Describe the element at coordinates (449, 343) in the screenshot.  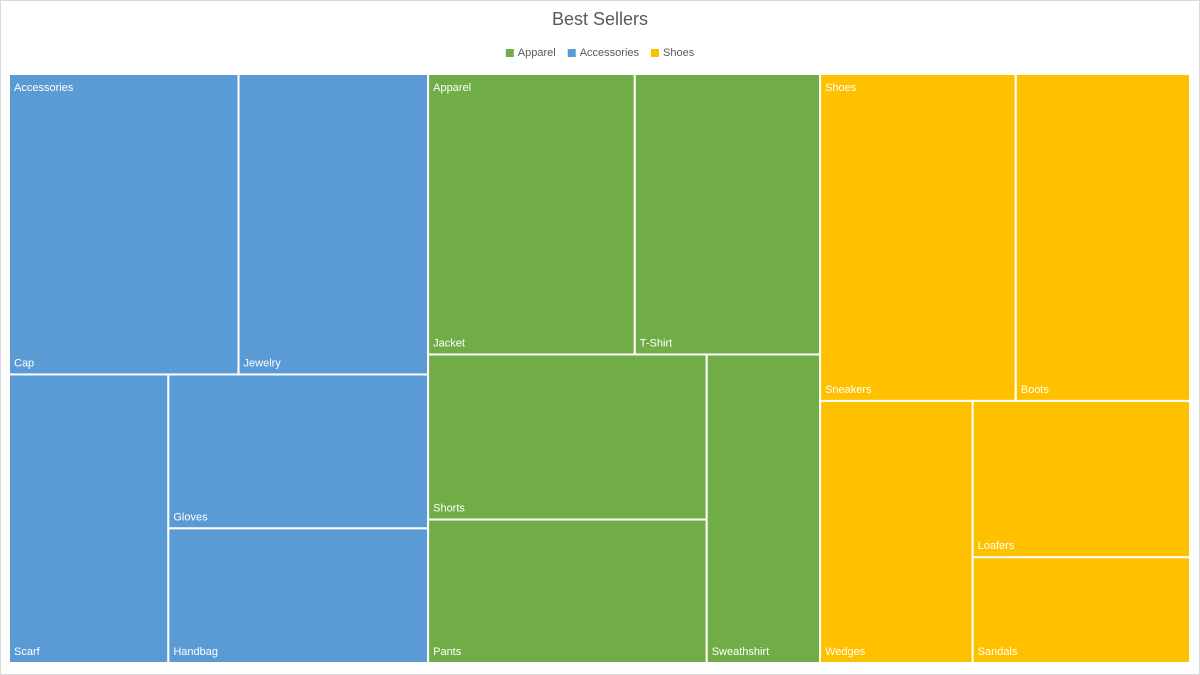
I see `tile-label: Jacket` at that location.